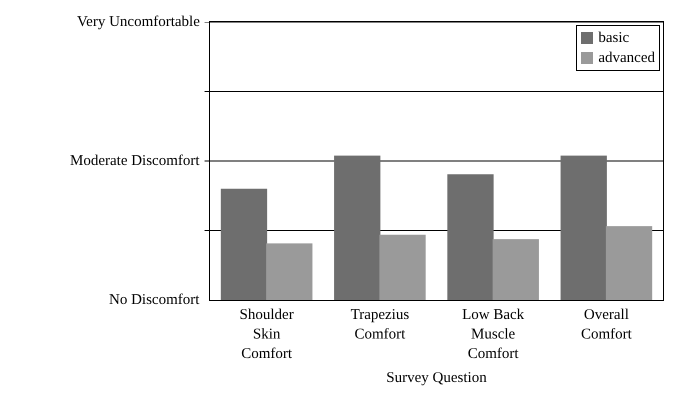 The image size is (683, 413). Describe the element at coordinates (606, 324) in the screenshot. I see `x-tick-label: Overall Comfort` at that location.